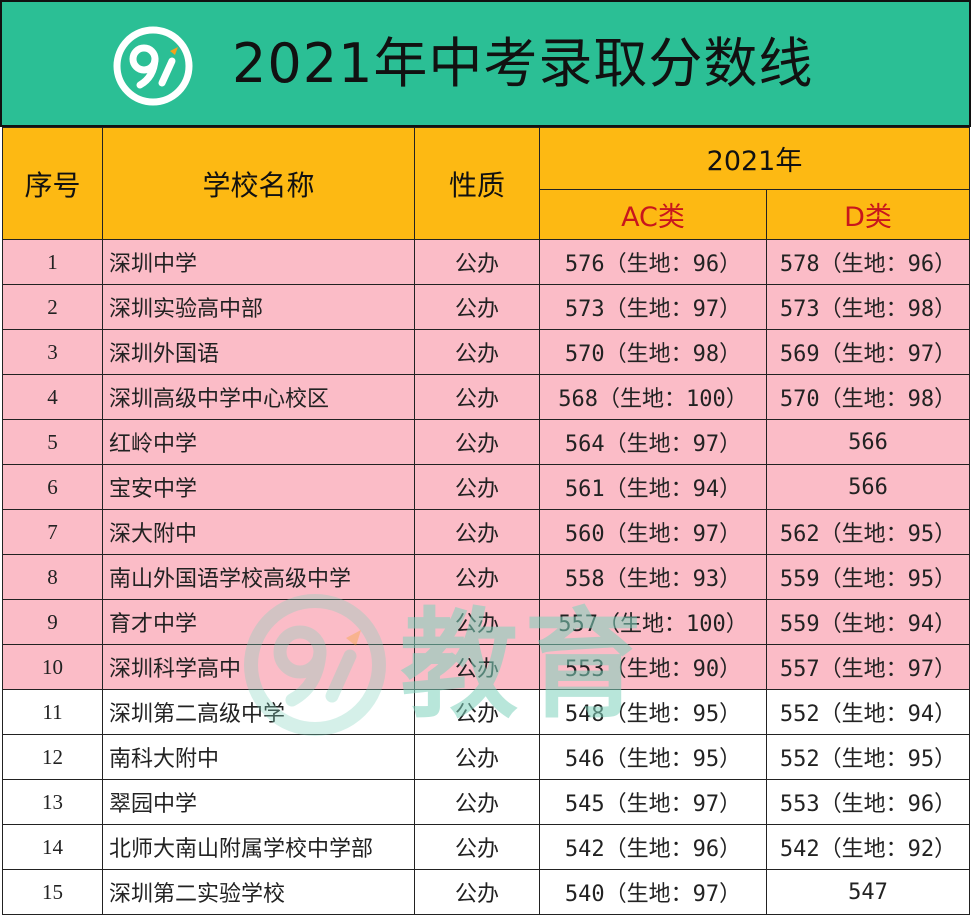  Describe the element at coordinates (653, 352) in the screenshot. I see `row-ac-score: 570（生地：98）` at that location.